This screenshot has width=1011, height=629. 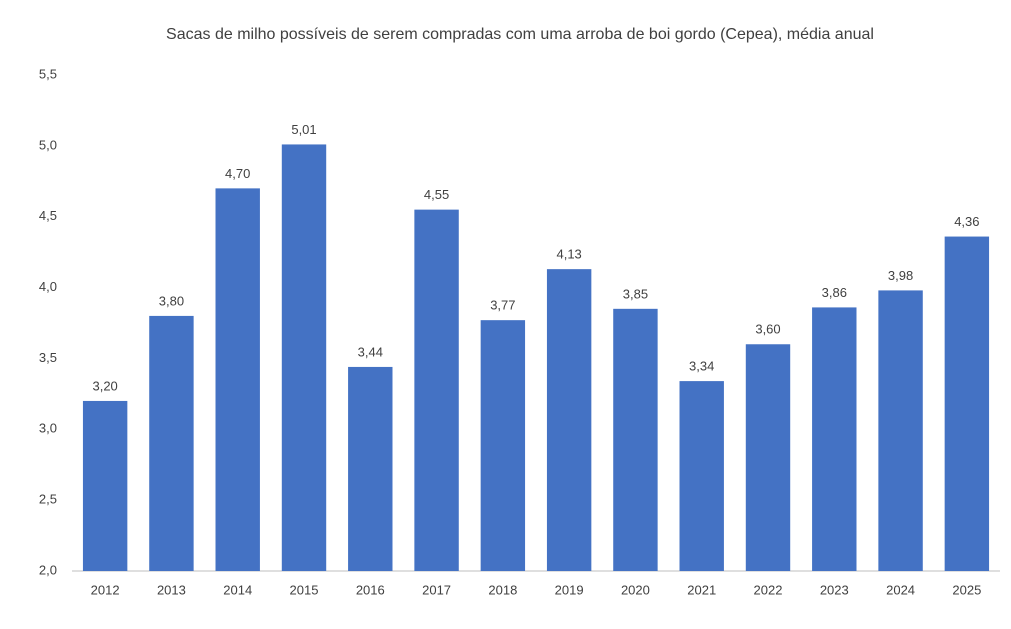 I want to click on data-label: 4,36, so click(x=966, y=221).